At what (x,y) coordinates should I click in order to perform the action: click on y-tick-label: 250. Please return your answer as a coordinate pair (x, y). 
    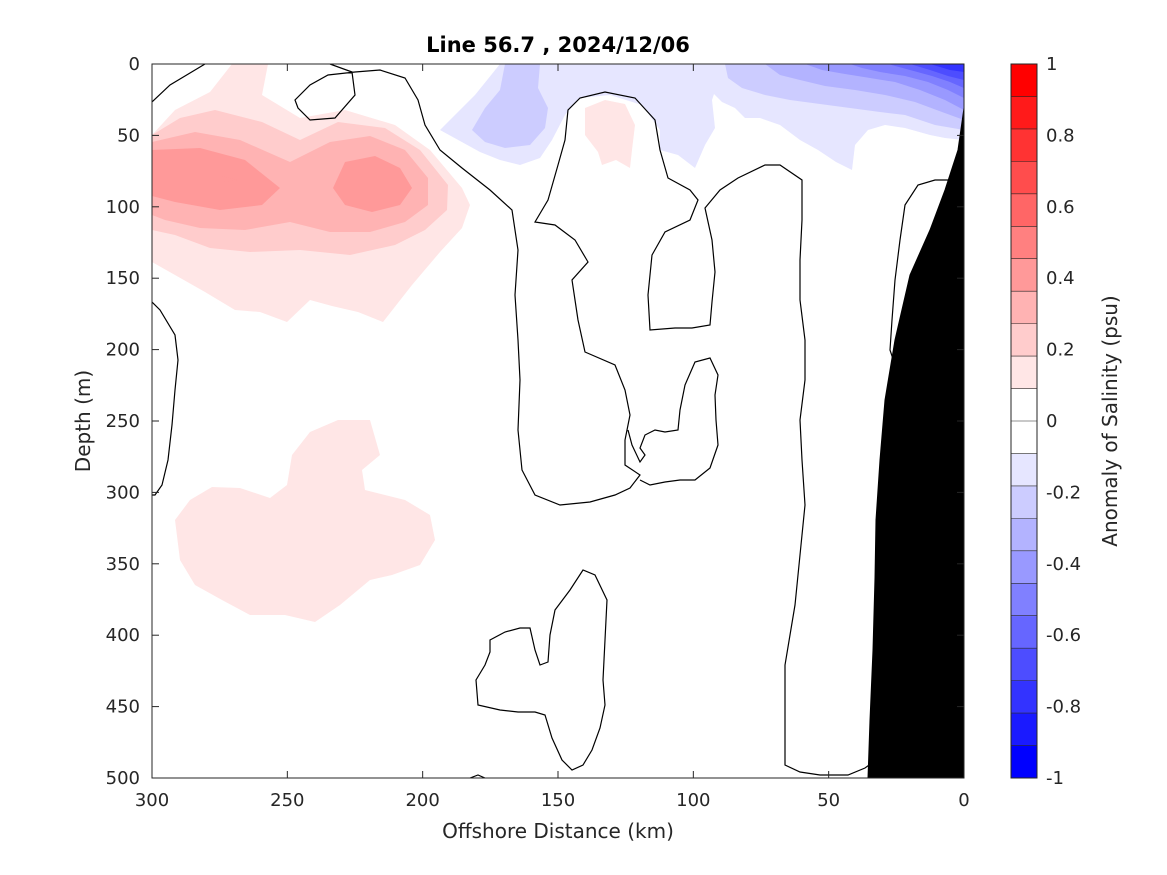
    Looking at the image, I should click on (123, 421).